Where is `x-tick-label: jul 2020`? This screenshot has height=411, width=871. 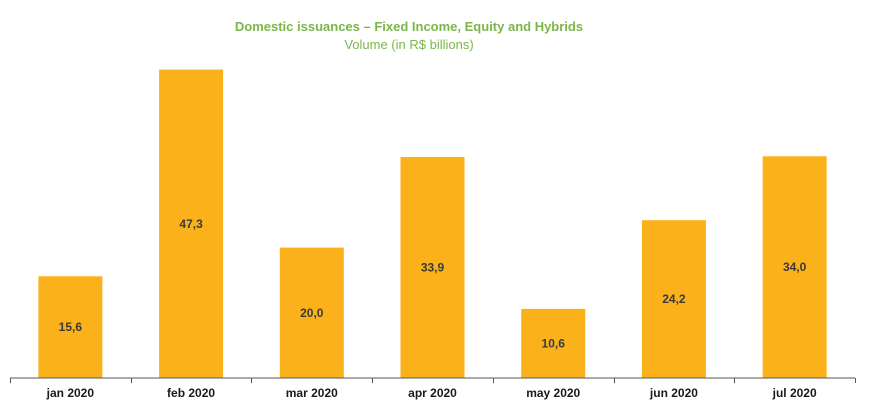 x-tick-label: jul 2020 is located at coordinates (794, 393).